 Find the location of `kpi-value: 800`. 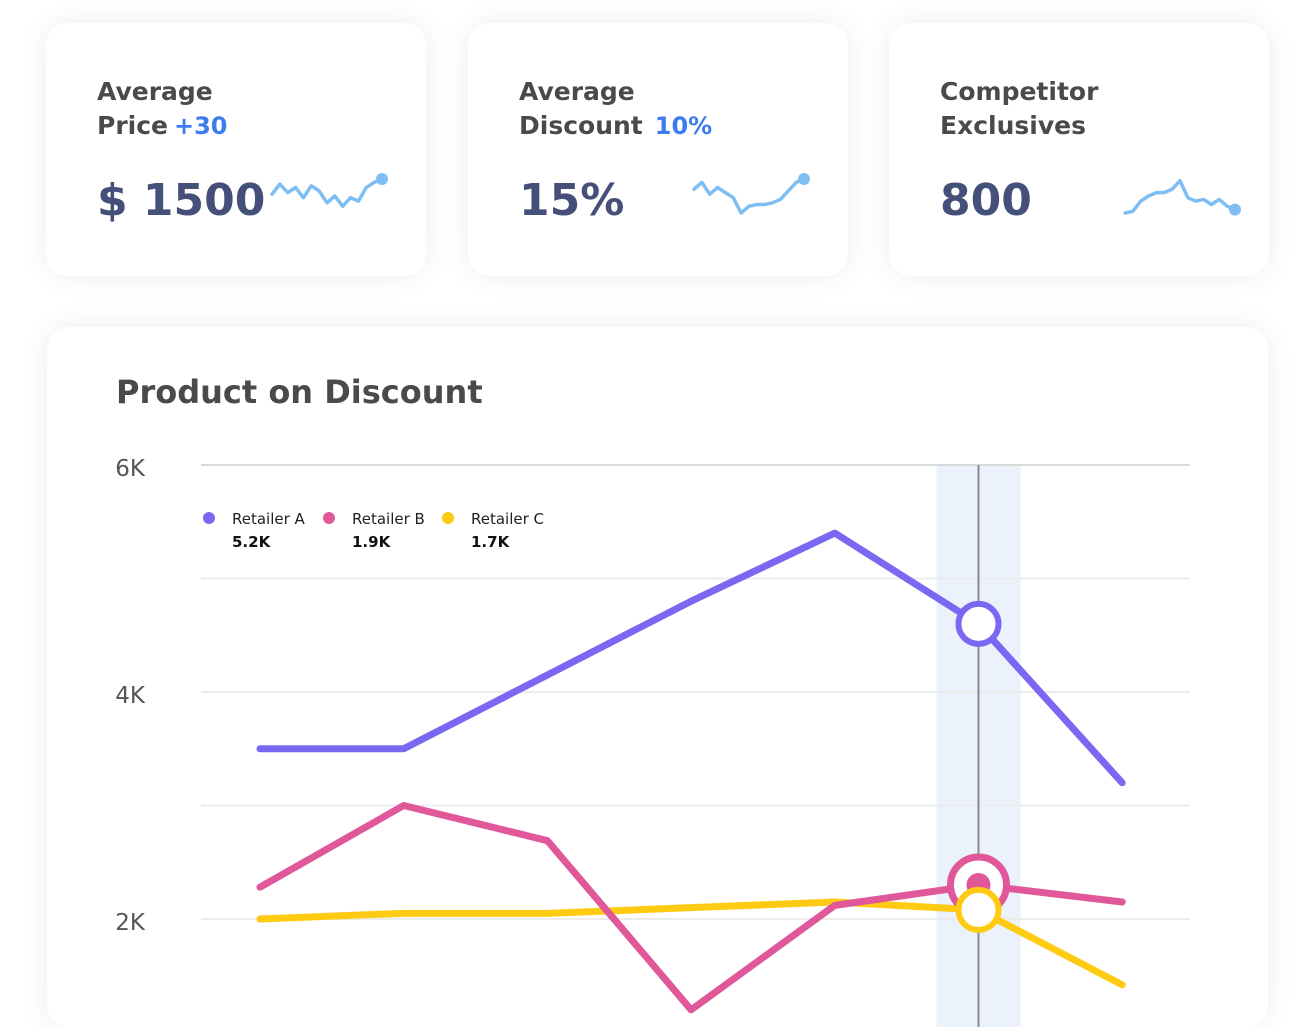

kpi-value: 800 is located at coordinates (986, 200).